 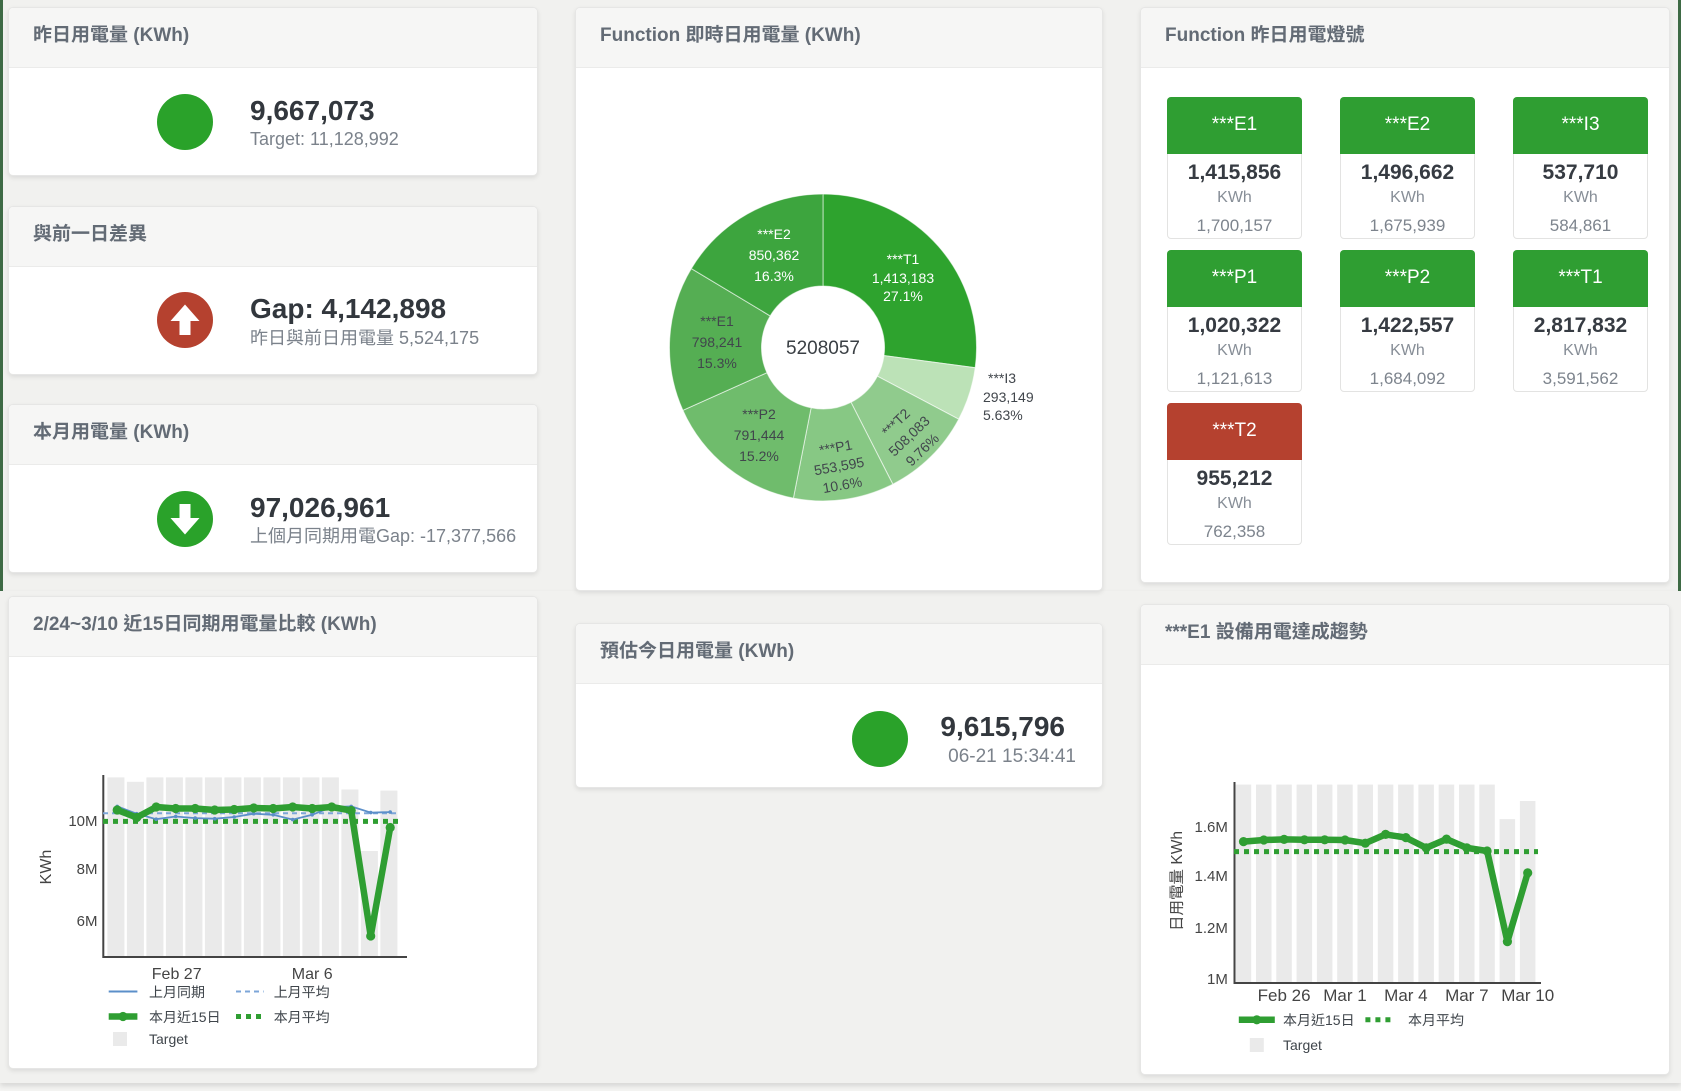 I want to click on svg-text: 15.3%, so click(x=717, y=363).